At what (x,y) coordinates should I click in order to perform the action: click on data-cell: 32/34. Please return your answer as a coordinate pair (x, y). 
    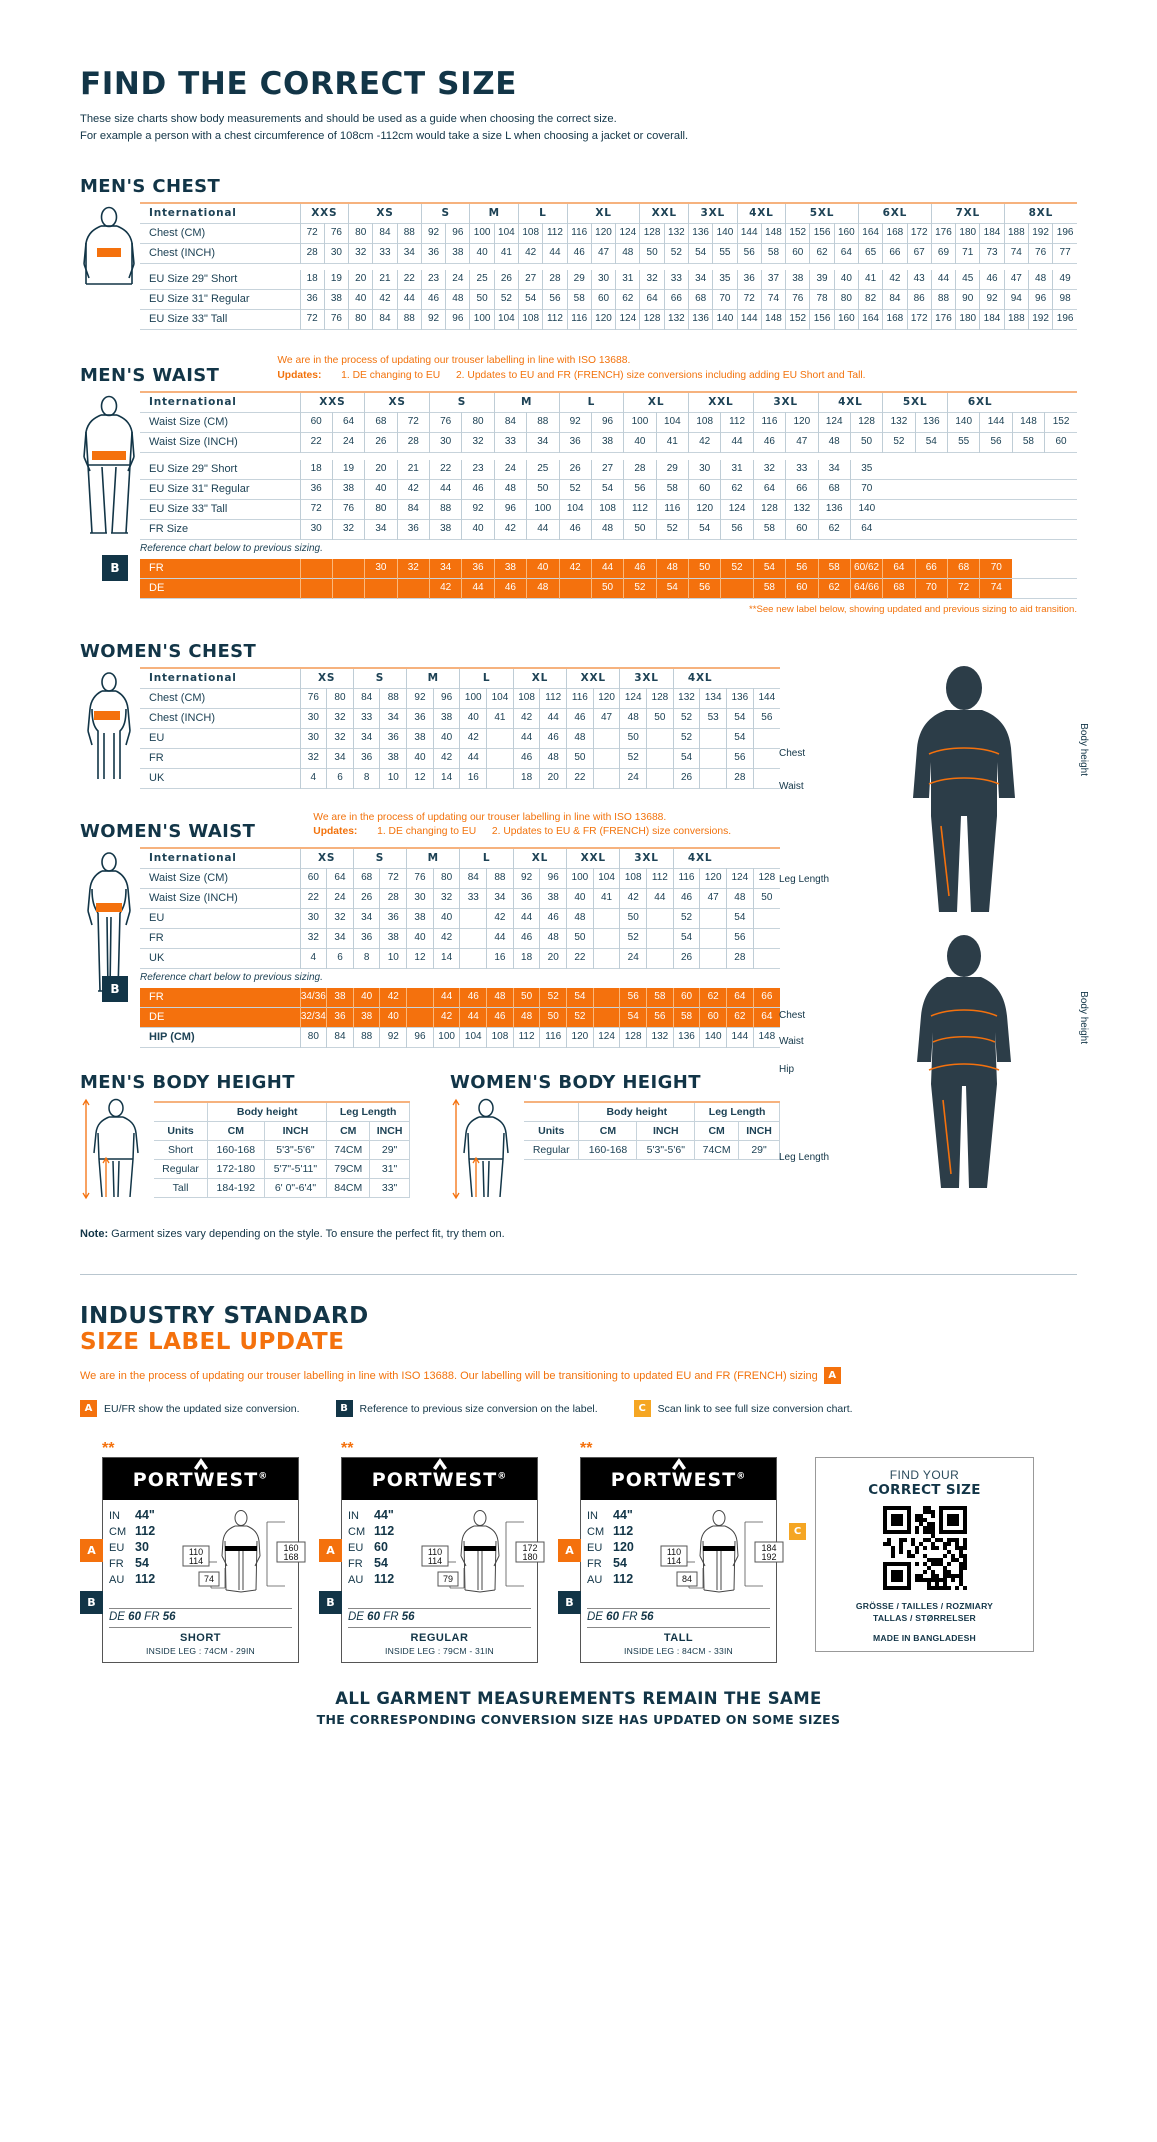
    Looking at the image, I should click on (313, 1017).